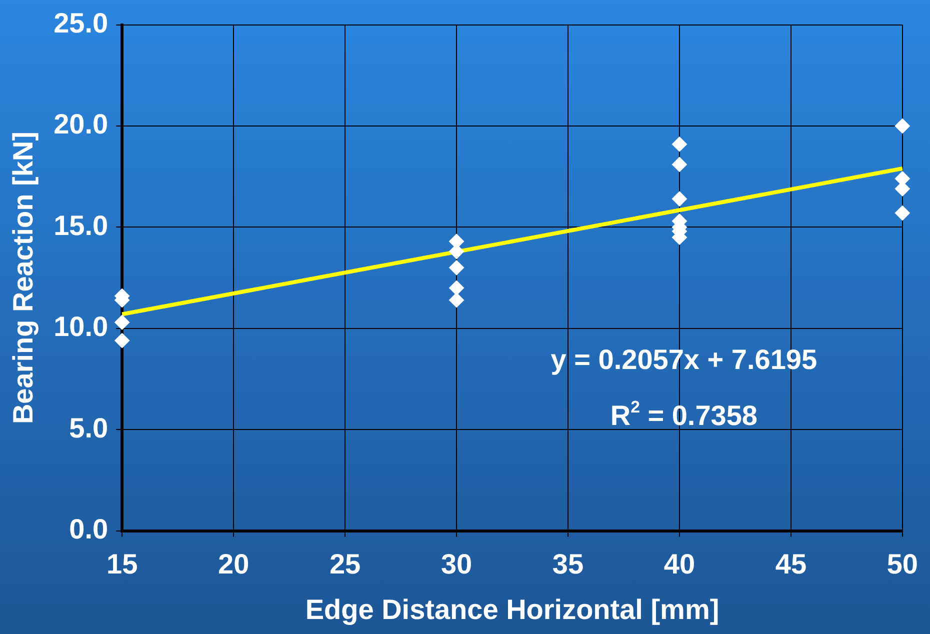 The height and width of the screenshot is (634, 930). What do you see at coordinates (88, 529) in the screenshot?
I see `y-tick-label: 0.0` at bounding box center [88, 529].